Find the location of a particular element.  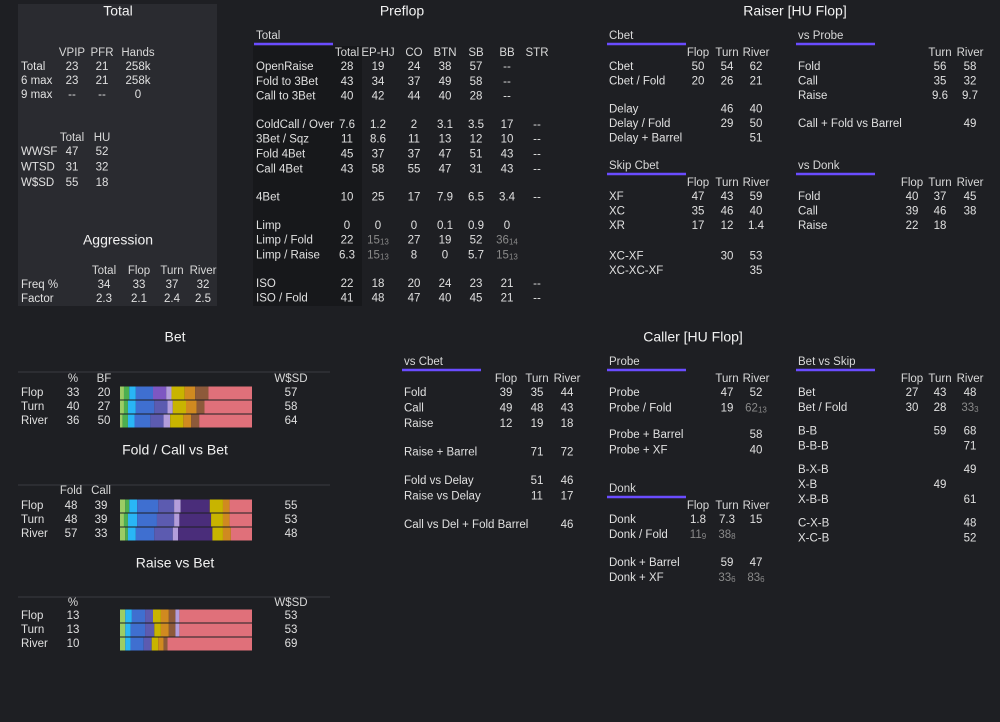

row-label: Flop is located at coordinates (32, 616).